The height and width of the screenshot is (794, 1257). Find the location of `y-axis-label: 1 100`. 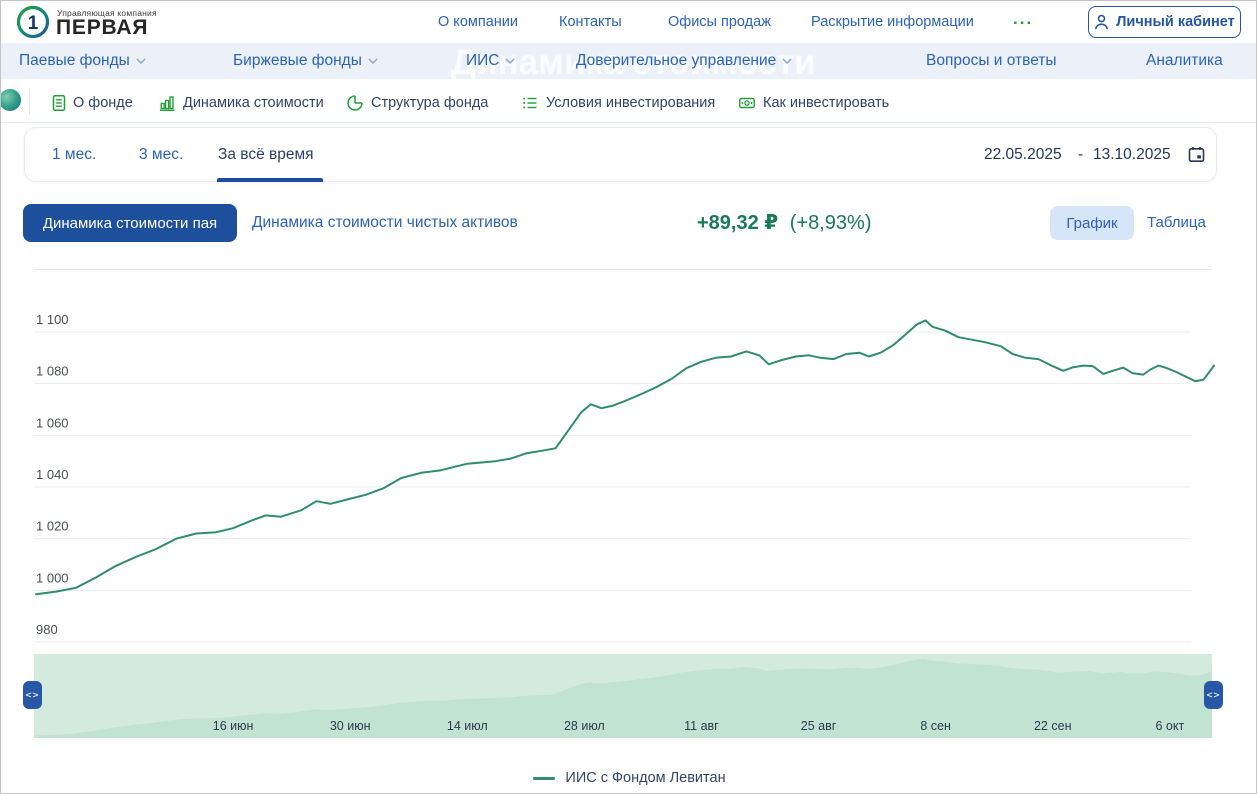

y-axis-label: 1 100 is located at coordinates (52, 319).